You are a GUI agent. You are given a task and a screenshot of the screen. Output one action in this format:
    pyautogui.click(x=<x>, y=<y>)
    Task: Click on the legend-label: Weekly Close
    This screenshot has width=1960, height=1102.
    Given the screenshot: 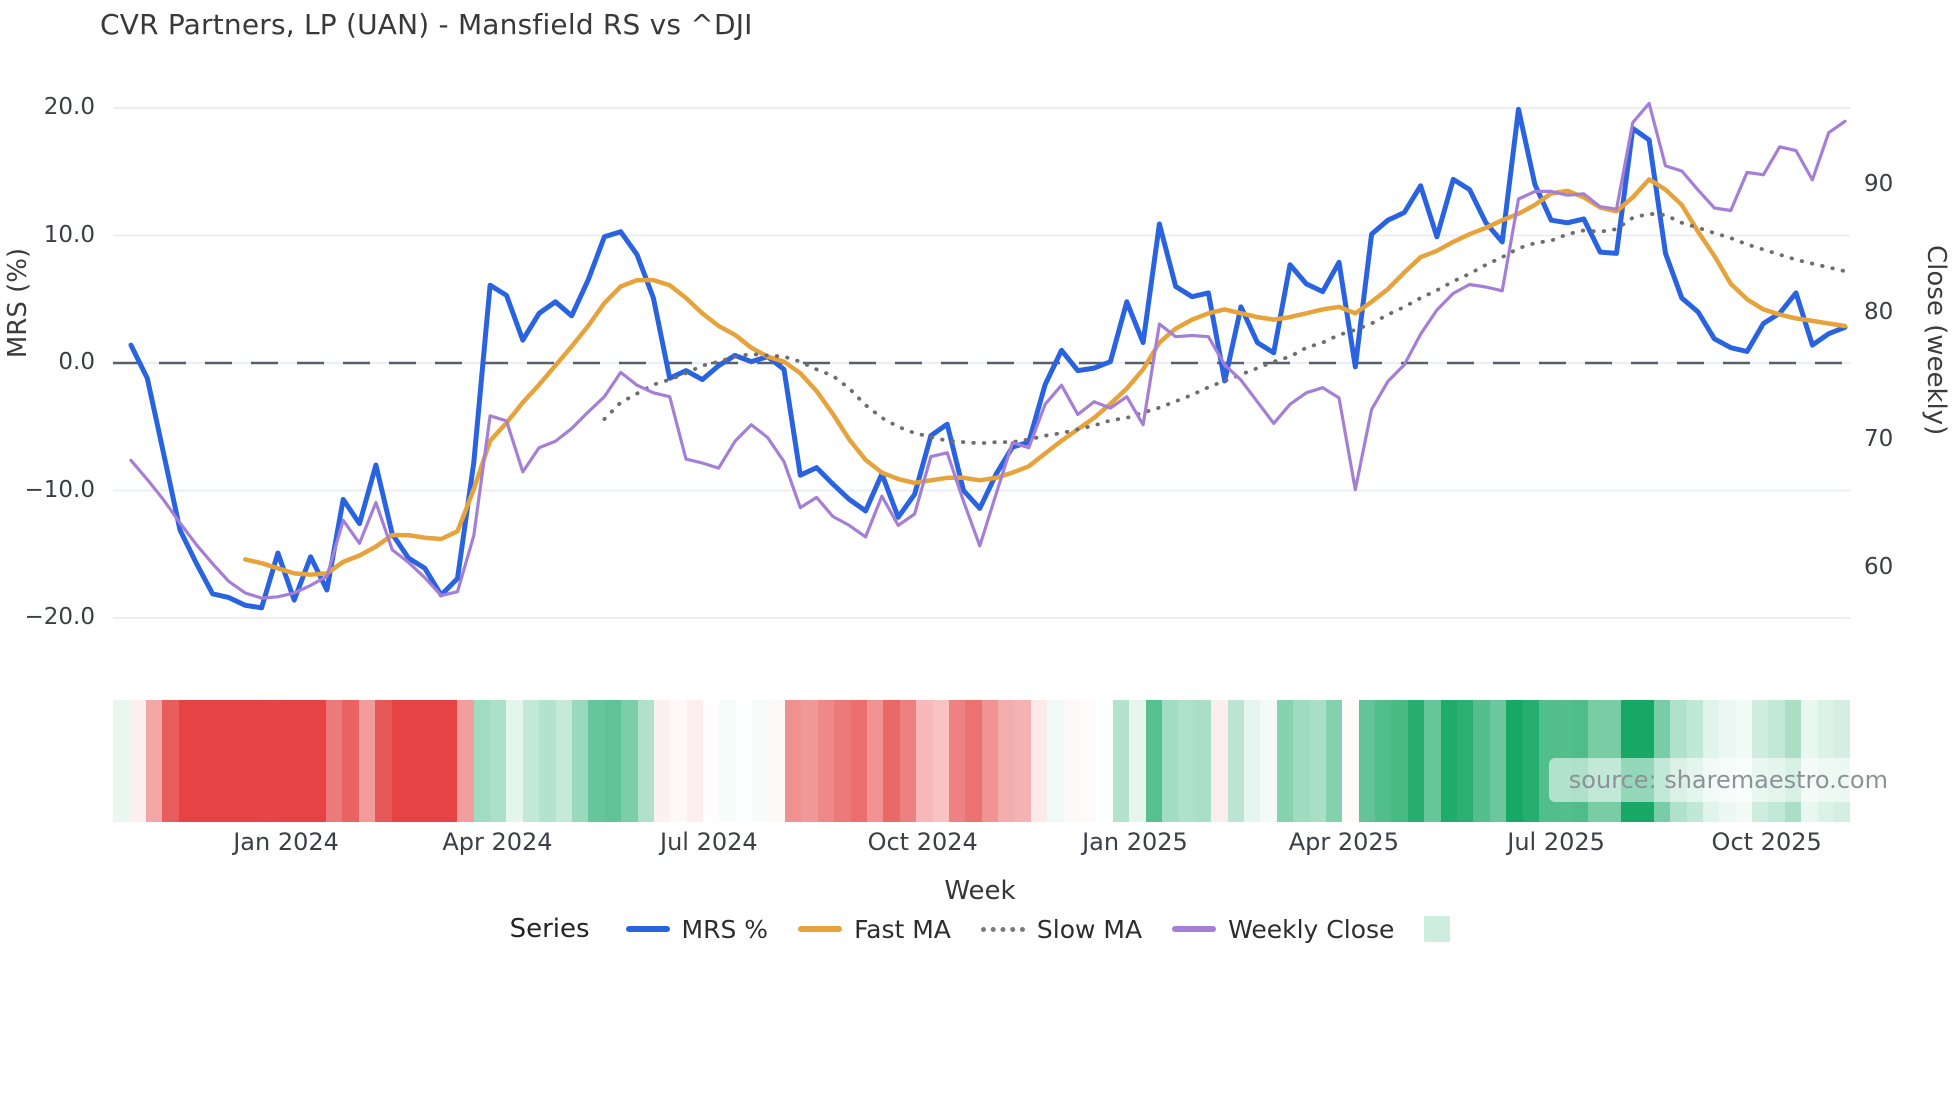 What is the action you would take?
    pyautogui.click(x=1311, y=929)
    